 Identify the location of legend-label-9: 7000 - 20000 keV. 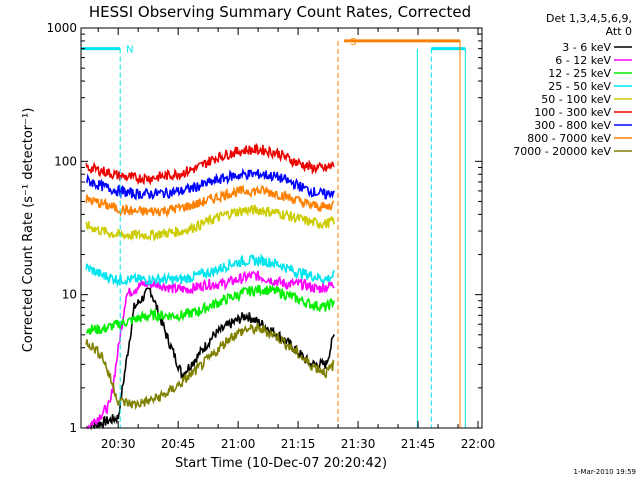
(562, 151).